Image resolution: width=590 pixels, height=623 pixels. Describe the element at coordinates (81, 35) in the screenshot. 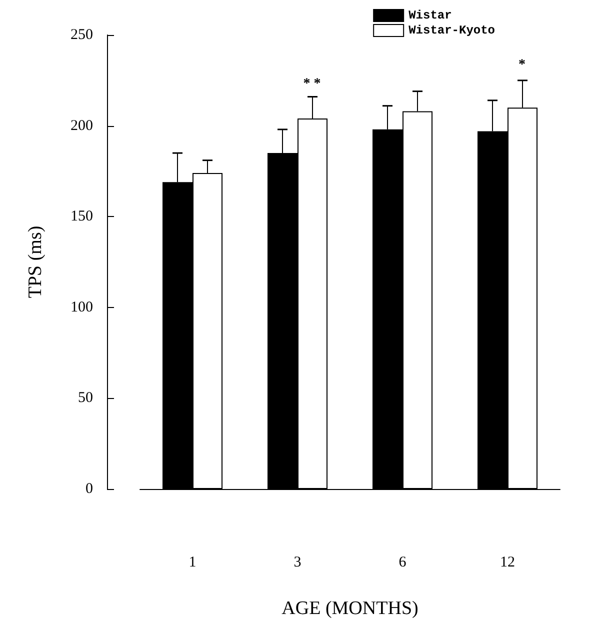

I see `y-tick-label: 250` at that location.